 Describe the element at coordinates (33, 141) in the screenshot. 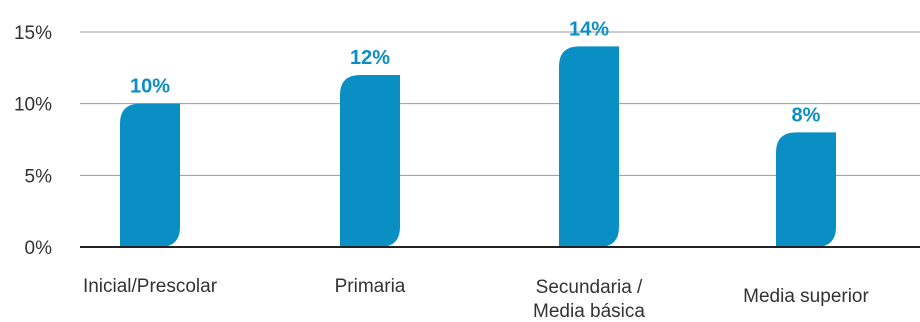

I see `y-axis-tick-labels: 0% 5% 10% 15%` at that location.